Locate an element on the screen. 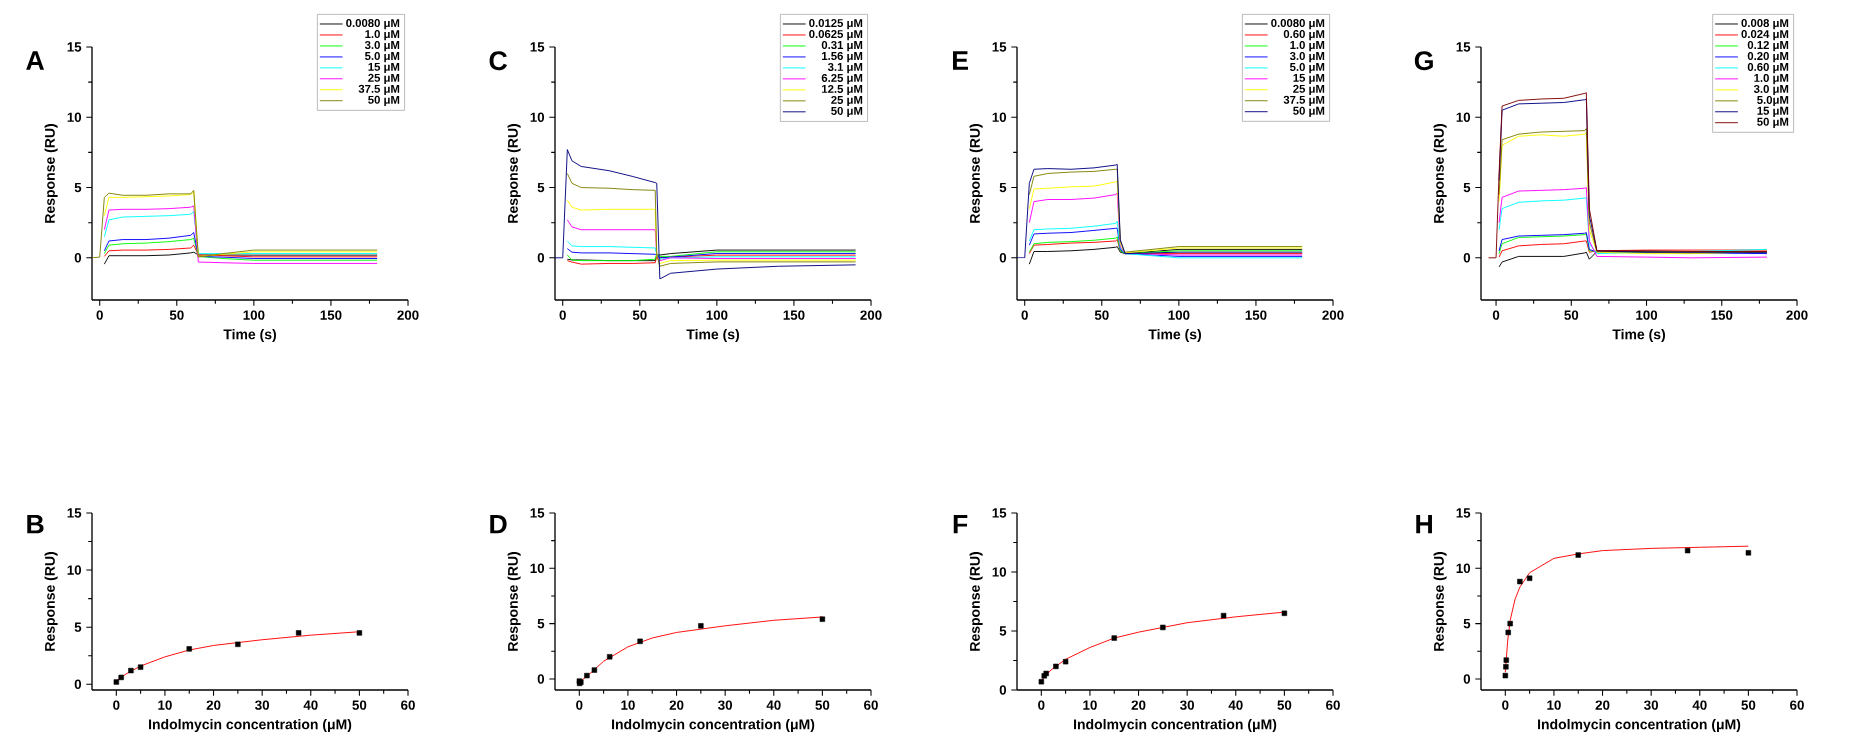  legend-label: 0.008 μM is located at coordinates (1765, 24).